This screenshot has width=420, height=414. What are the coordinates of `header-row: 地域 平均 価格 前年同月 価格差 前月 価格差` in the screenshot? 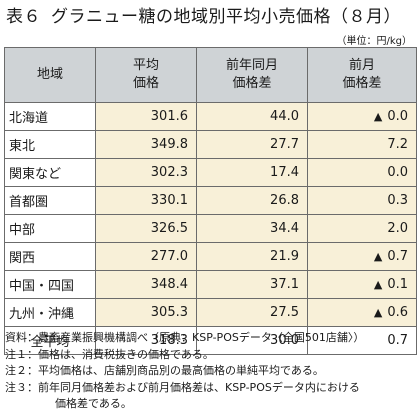 It's located at (210, 75).